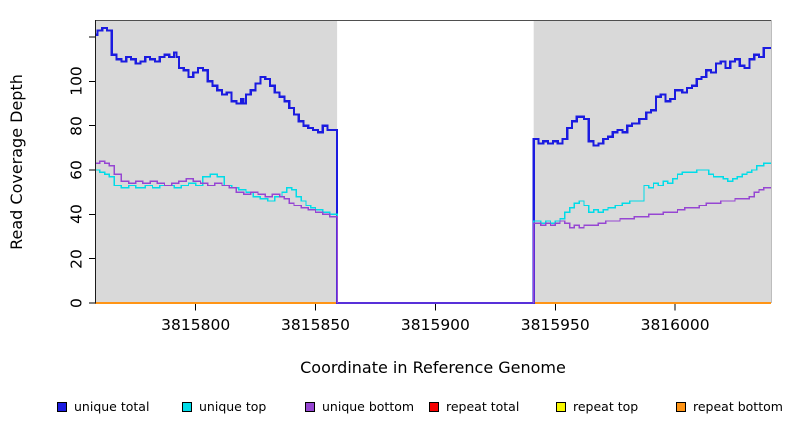 Image resolution: width=792 pixels, height=432 pixels. What do you see at coordinates (76, 170) in the screenshot?
I see `y-tick-label: 60` at bounding box center [76, 170].